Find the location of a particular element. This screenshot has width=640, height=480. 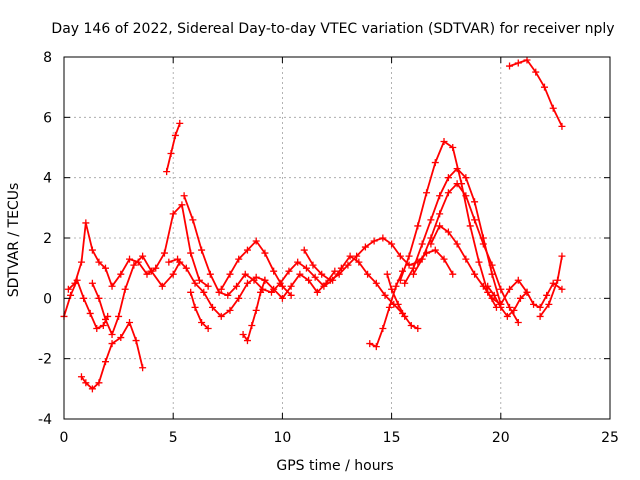

series-sat-l is located at coordinates (386, 309).